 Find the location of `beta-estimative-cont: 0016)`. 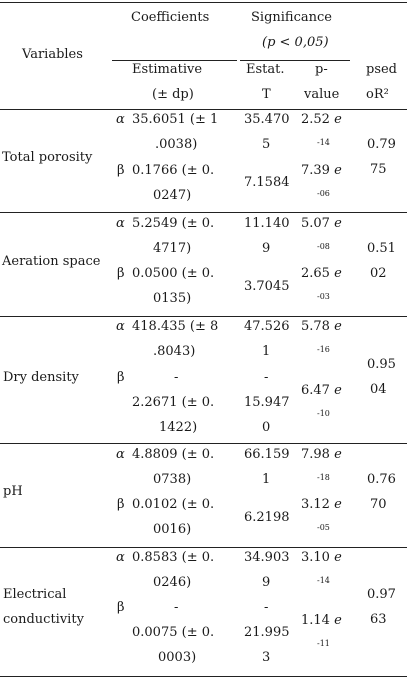

beta-estimative-cont: 0016) is located at coordinates (172, 529).